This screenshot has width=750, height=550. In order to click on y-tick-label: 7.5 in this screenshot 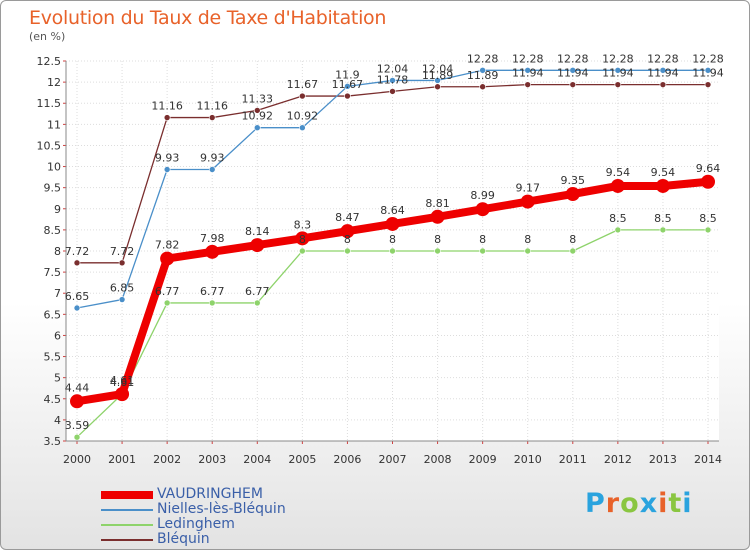, I will do `click(53, 272)`.